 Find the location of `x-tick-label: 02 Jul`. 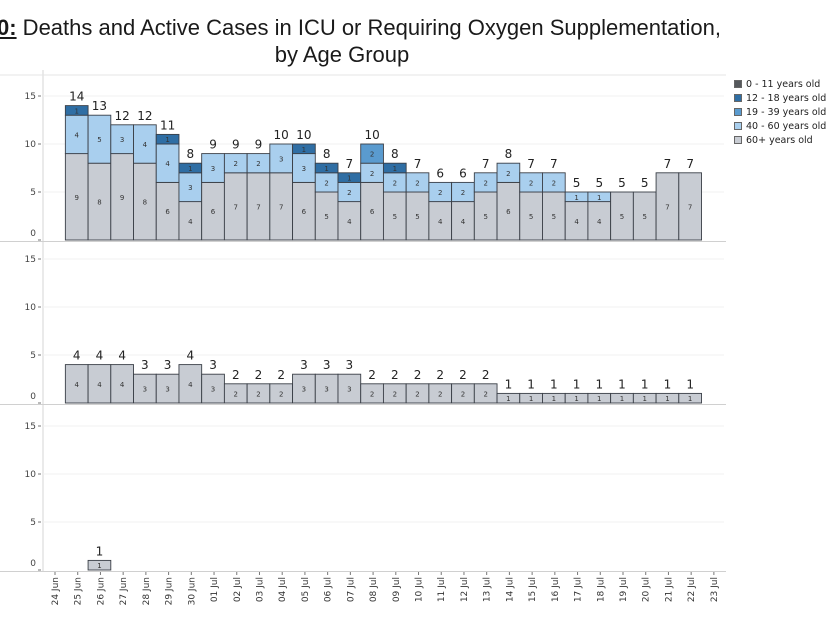

x-tick-label: 02 Jul is located at coordinates (238, 589).